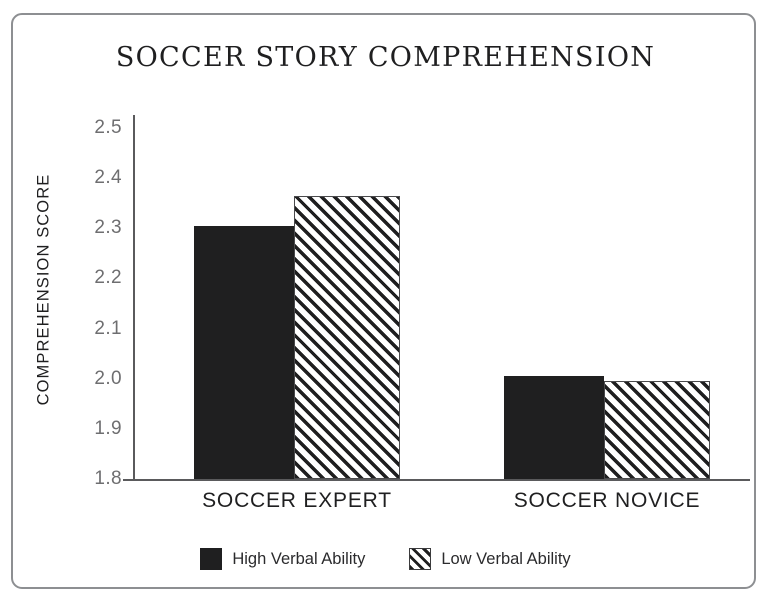 This screenshot has width=768, height=603. What do you see at coordinates (96, 303) in the screenshot?
I see `y-axis-tick-labels: 2.5 2.4 2.3 2.2 2.1 2.0 1.9 1.8` at bounding box center [96, 303].